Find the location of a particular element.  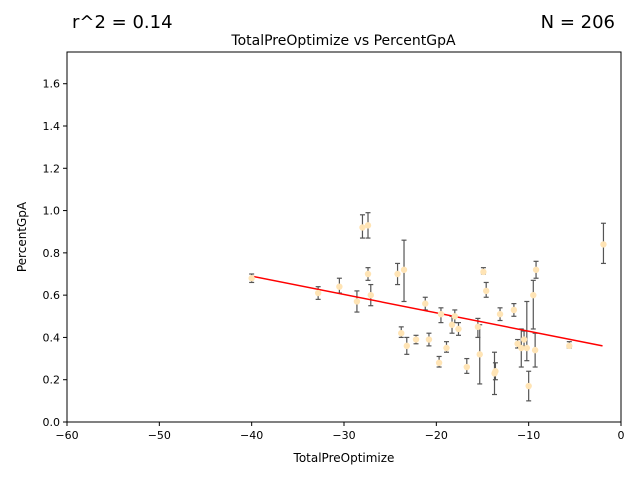

y-tick-label: 1.2 is located at coordinates (52, 168).